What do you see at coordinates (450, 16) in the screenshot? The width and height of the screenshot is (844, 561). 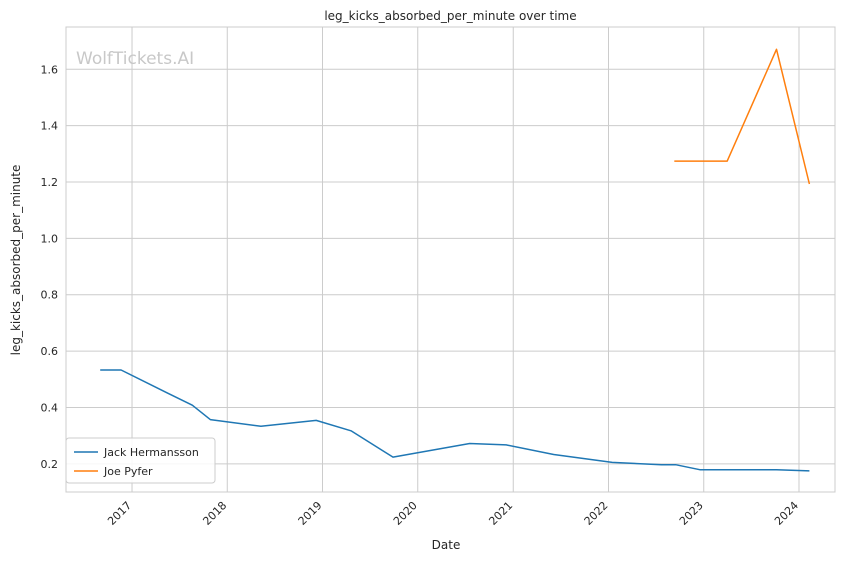 I see `chart-title: leg_kicks_absorbed_per_minute over time` at bounding box center [450, 16].